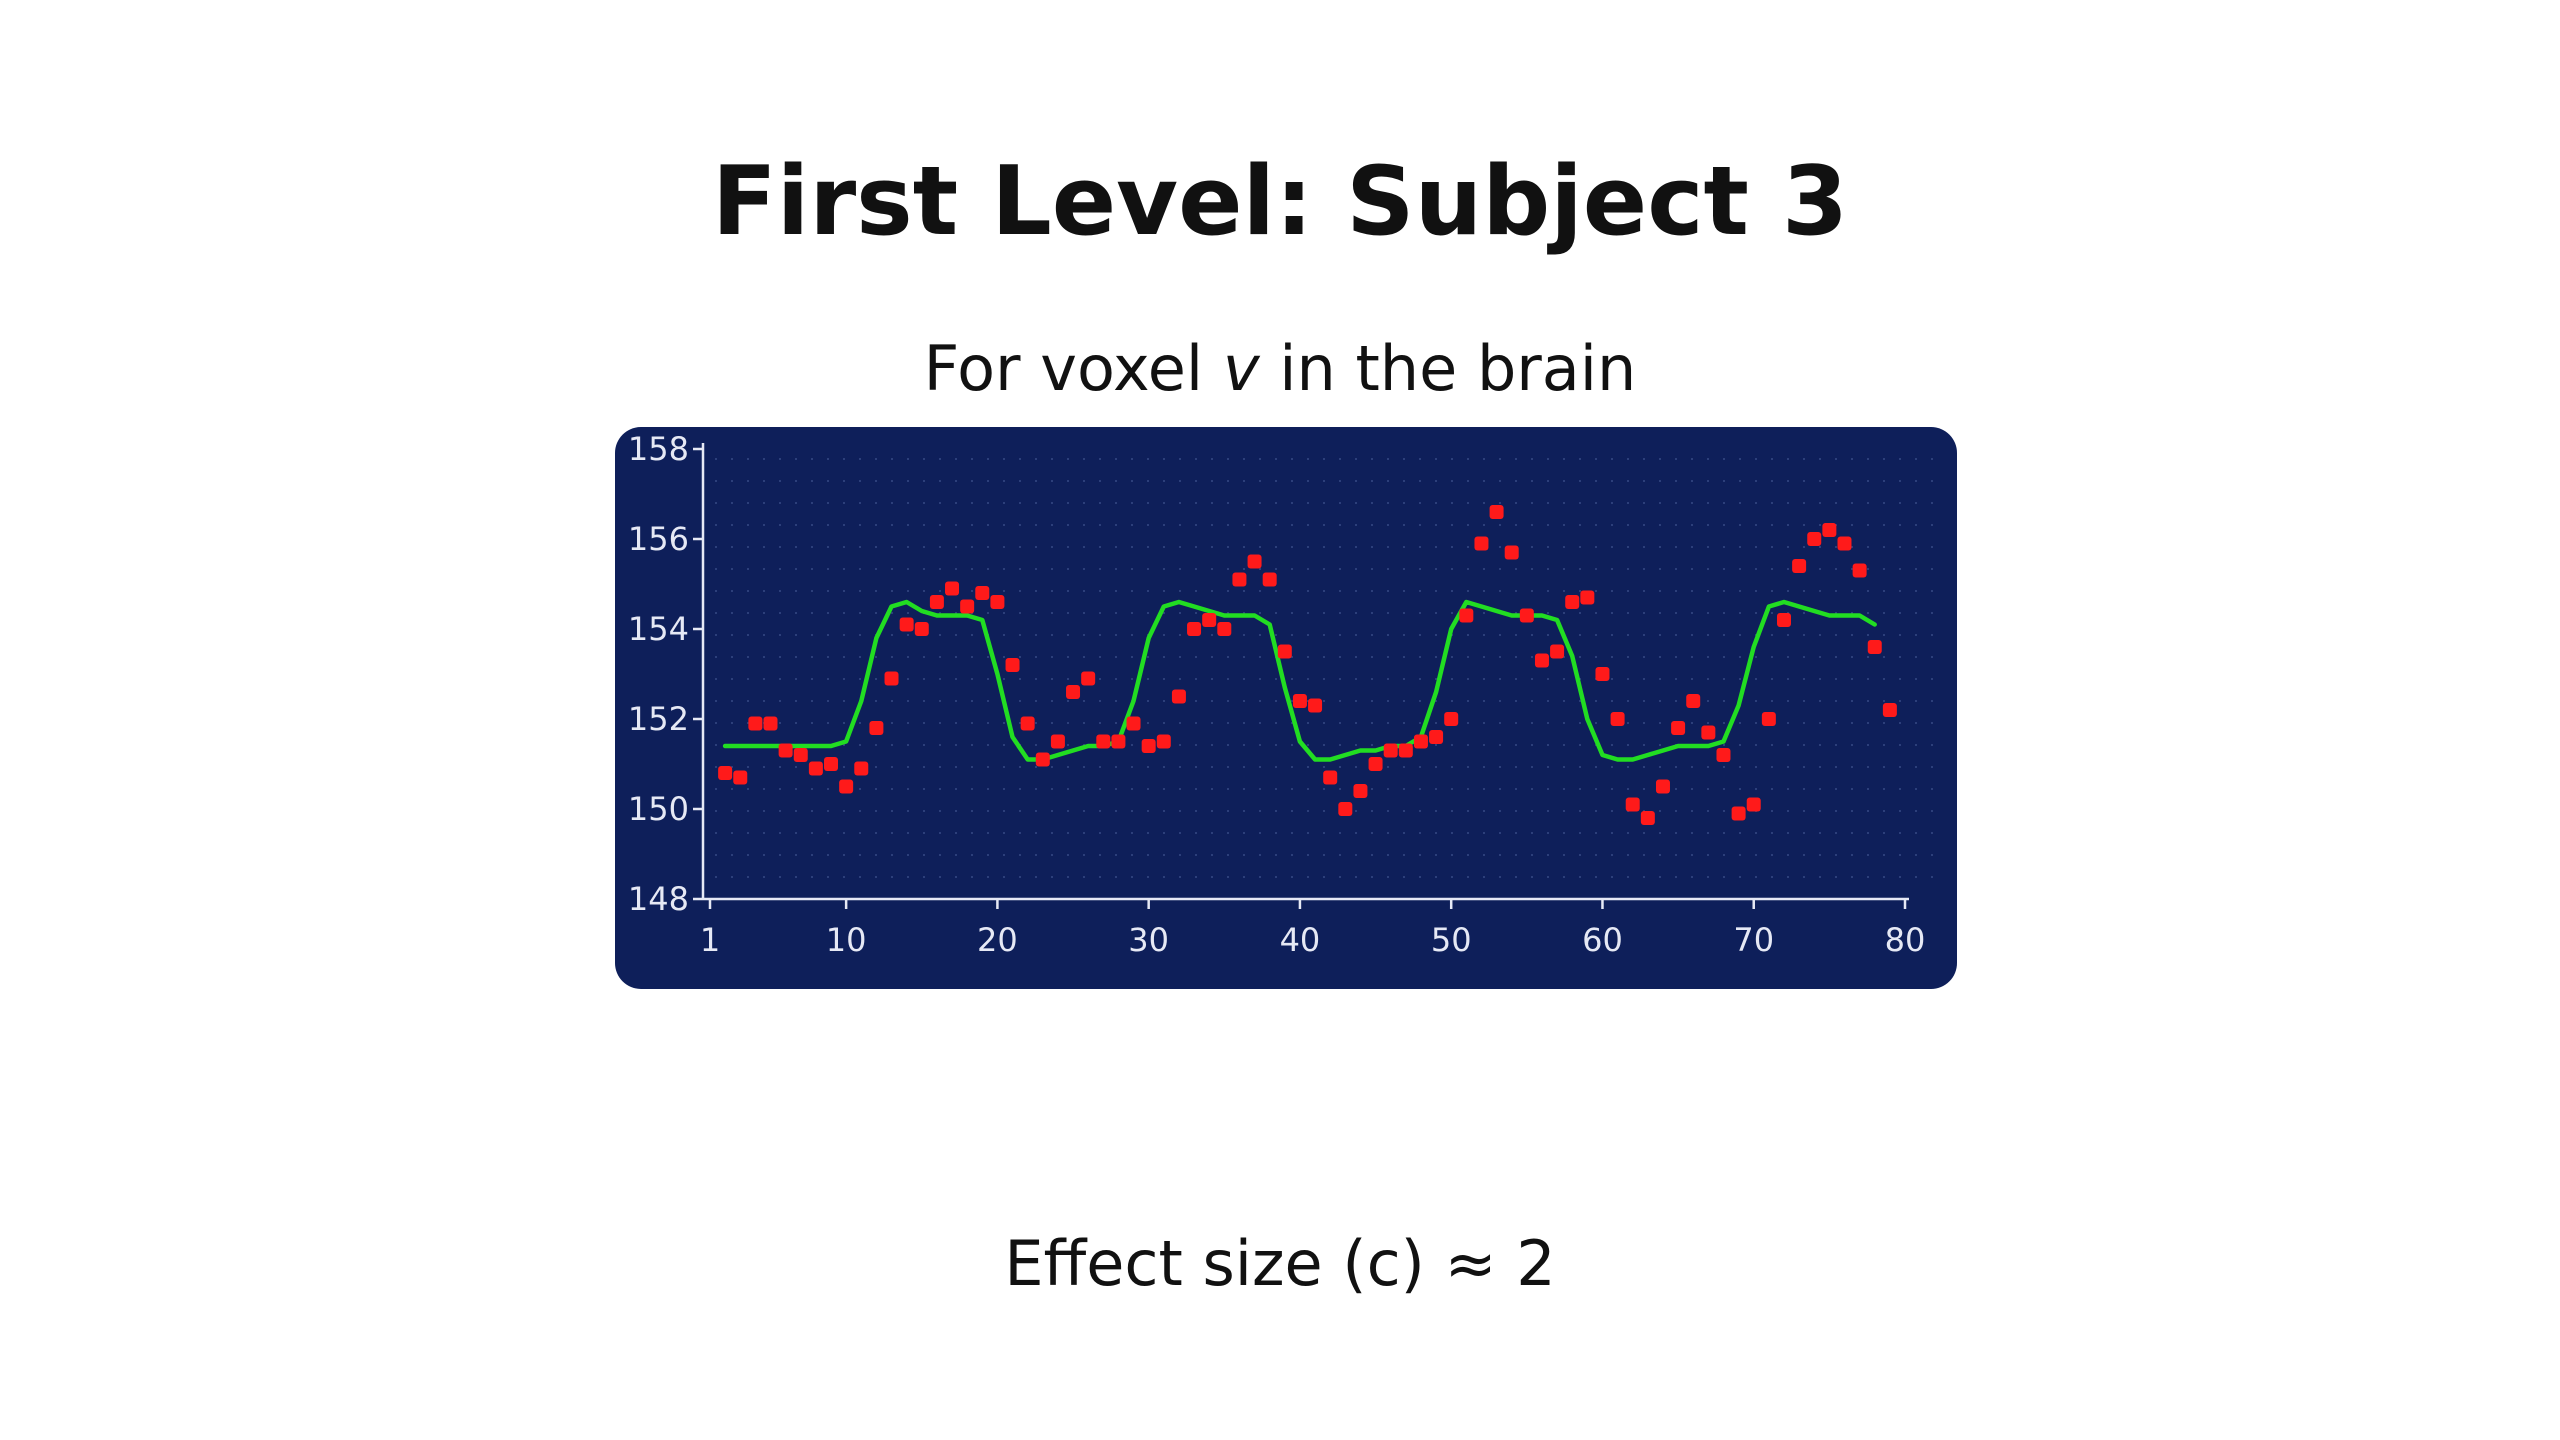 The width and height of the screenshot is (2560, 1440). Describe the element at coordinates (658, 539) in the screenshot. I see `y-tick-label: 156` at that location.